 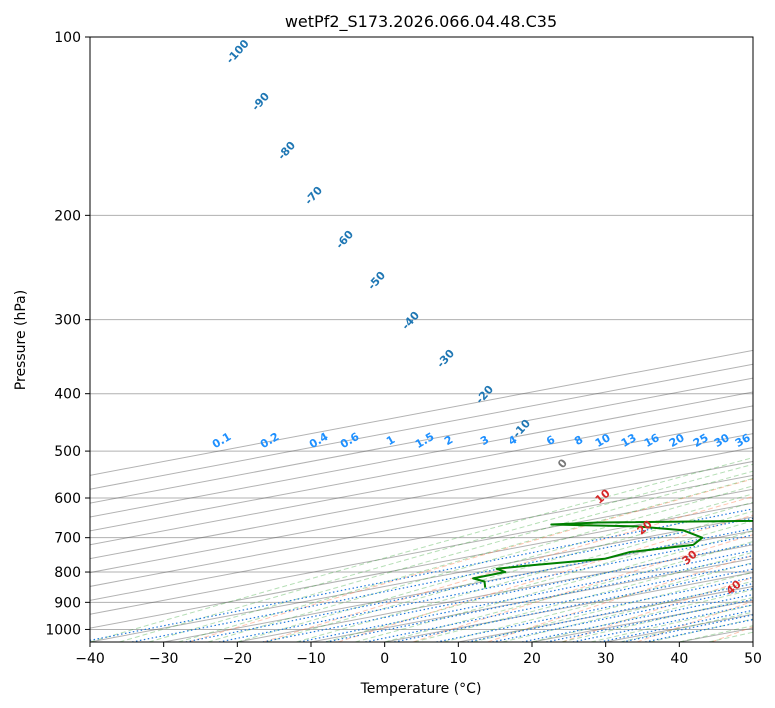 I want to click on dry-adiabat-label: 40, so click(x=734, y=587).